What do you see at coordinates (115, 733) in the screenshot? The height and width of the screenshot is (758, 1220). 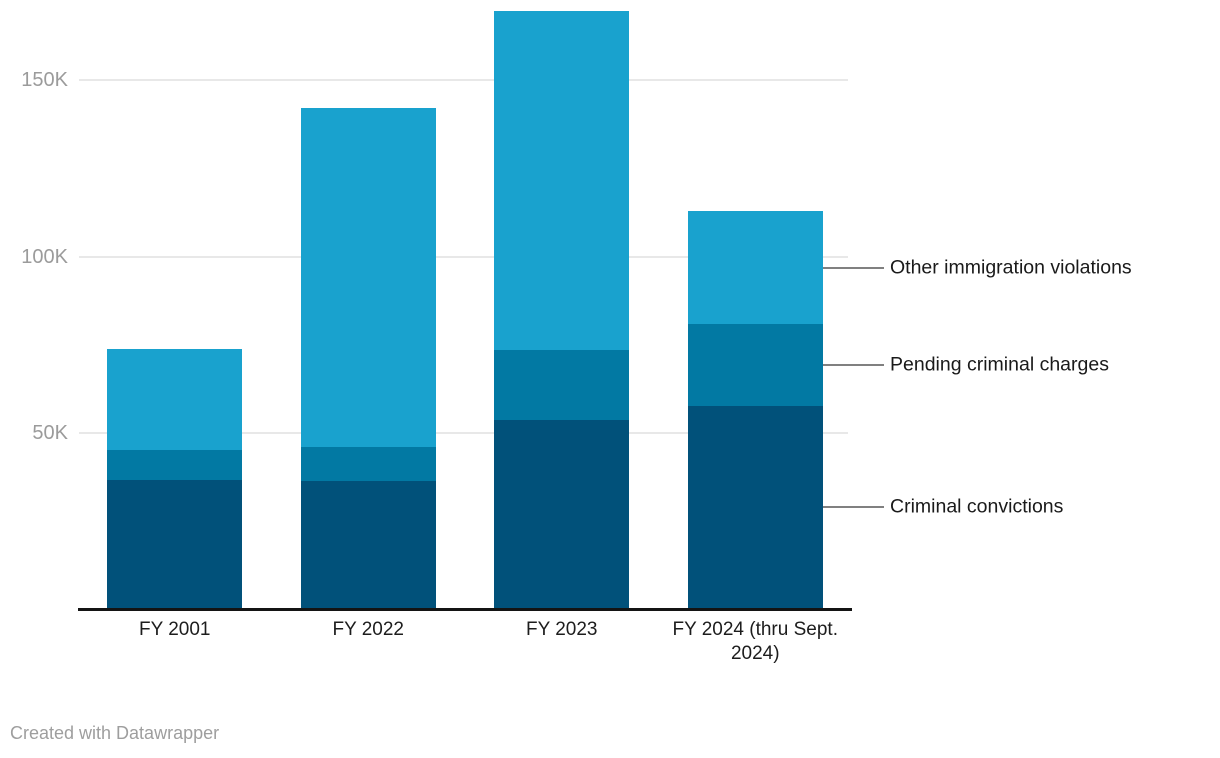 I see `datawrapper-attribution: Created with Datawrapper` at bounding box center [115, 733].